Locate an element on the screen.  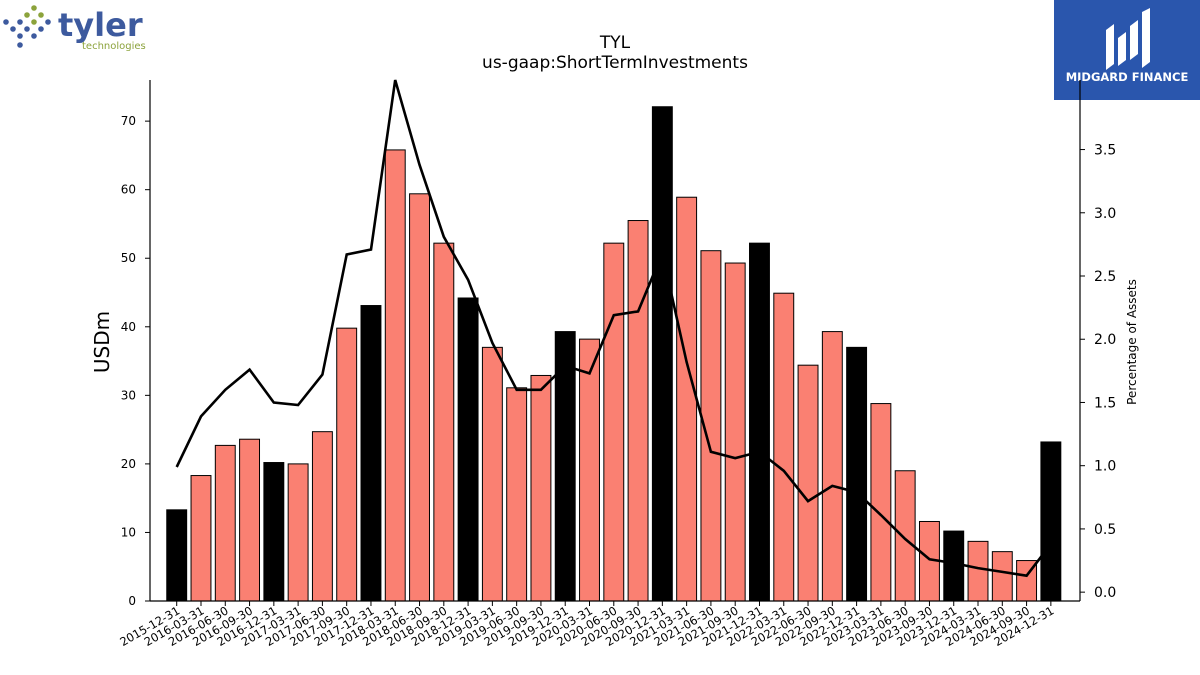
y2-tick-label: 1.0 is located at coordinates (1105, 467).